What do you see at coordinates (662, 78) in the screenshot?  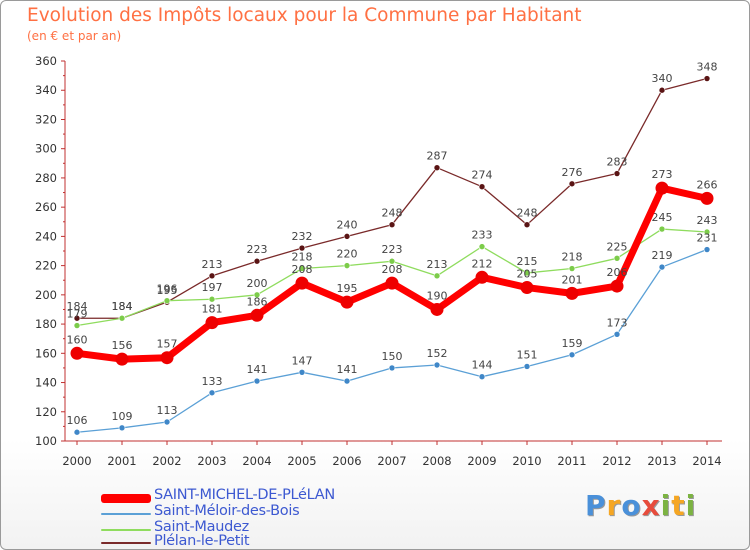 I see `data-label: 340` at bounding box center [662, 78].